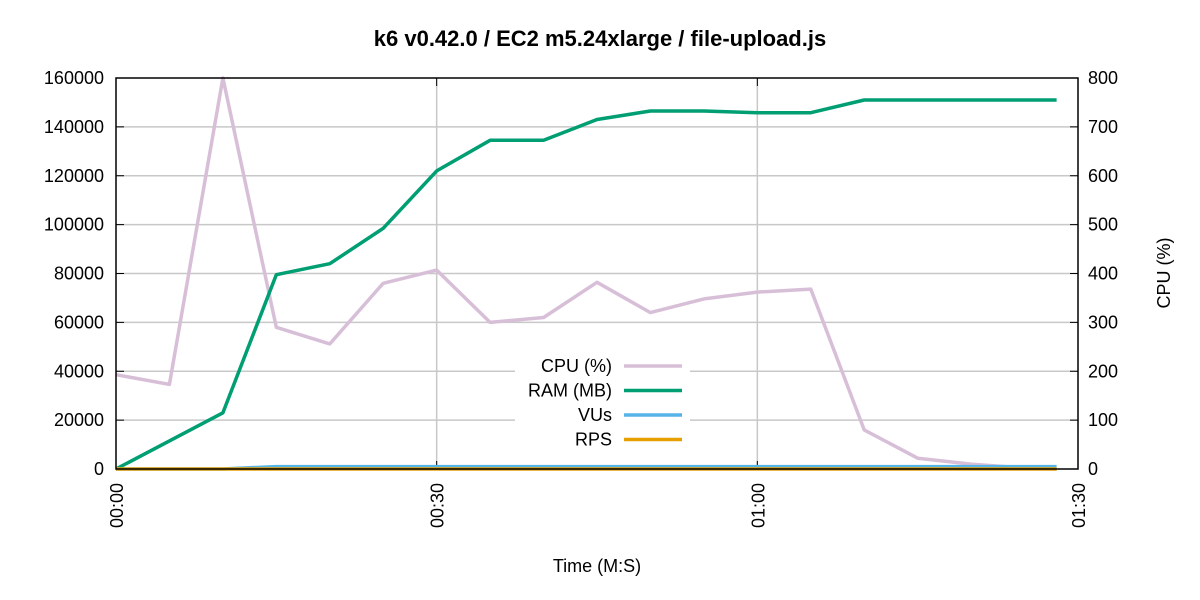 The image size is (1200, 600). What do you see at coordinates (79, 274) in the screenshot?
I see `y-tick-label: 80000` at bounding box center [79, 274].